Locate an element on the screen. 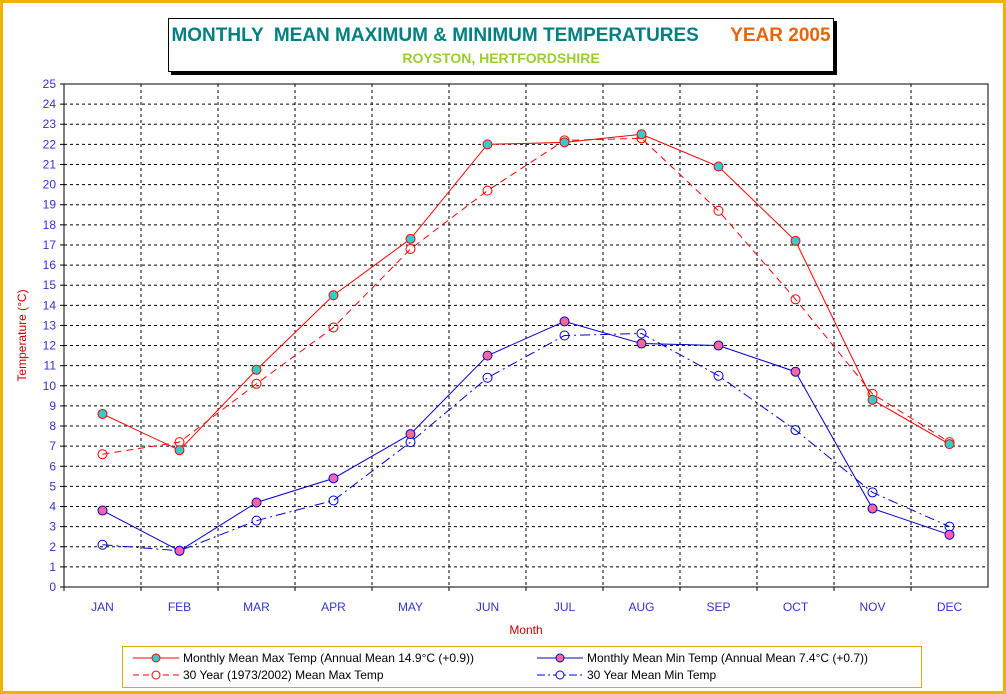 Image resolution: width=1006 pixels, height=694 pixels. y-tick-label: 3 is located at coordinates (52, 527).